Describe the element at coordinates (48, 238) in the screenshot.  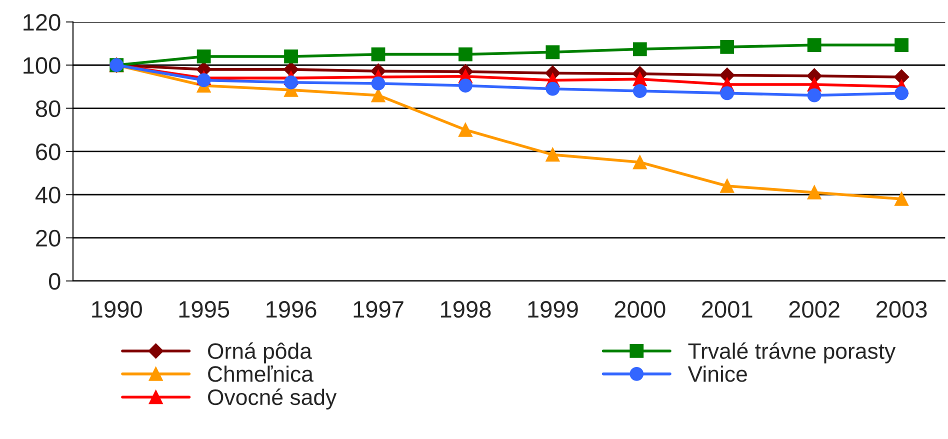
I see `y-tick-label: 20` at that location.